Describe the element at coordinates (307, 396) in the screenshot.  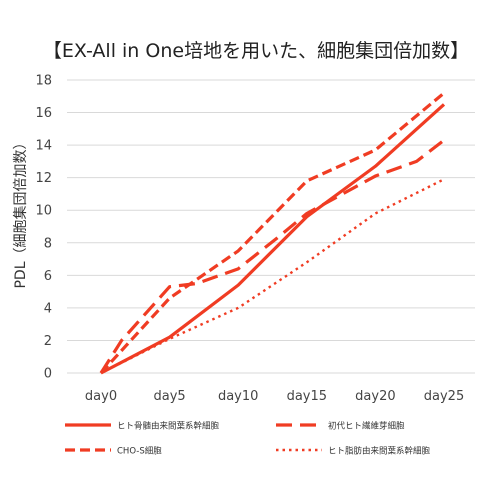
I see `x-tick-label: day15` at that location.